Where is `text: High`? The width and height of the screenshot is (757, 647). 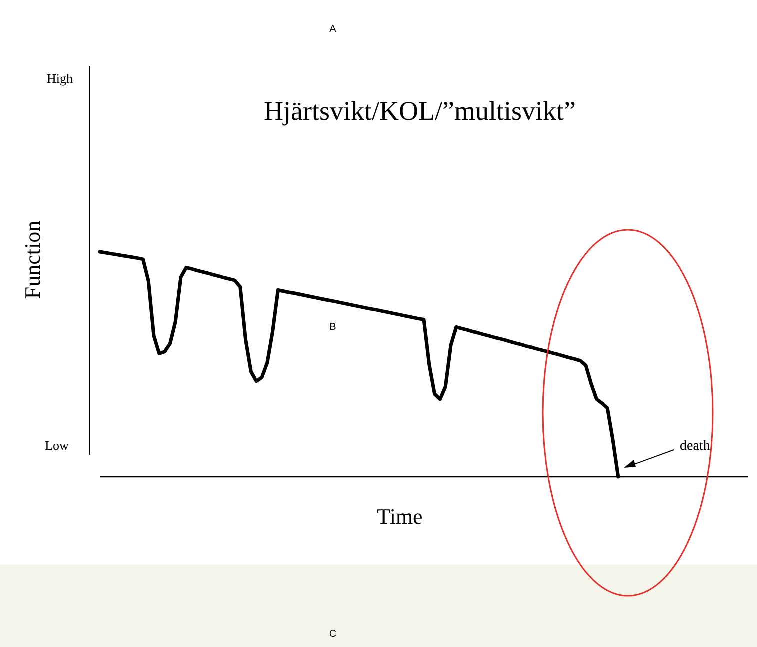 text: High is located at coordinates (60, 78).